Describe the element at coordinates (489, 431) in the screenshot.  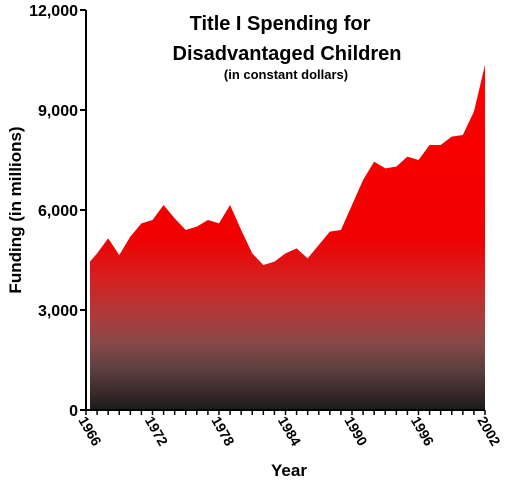
I see `x-tick-label: 2002` at that location.